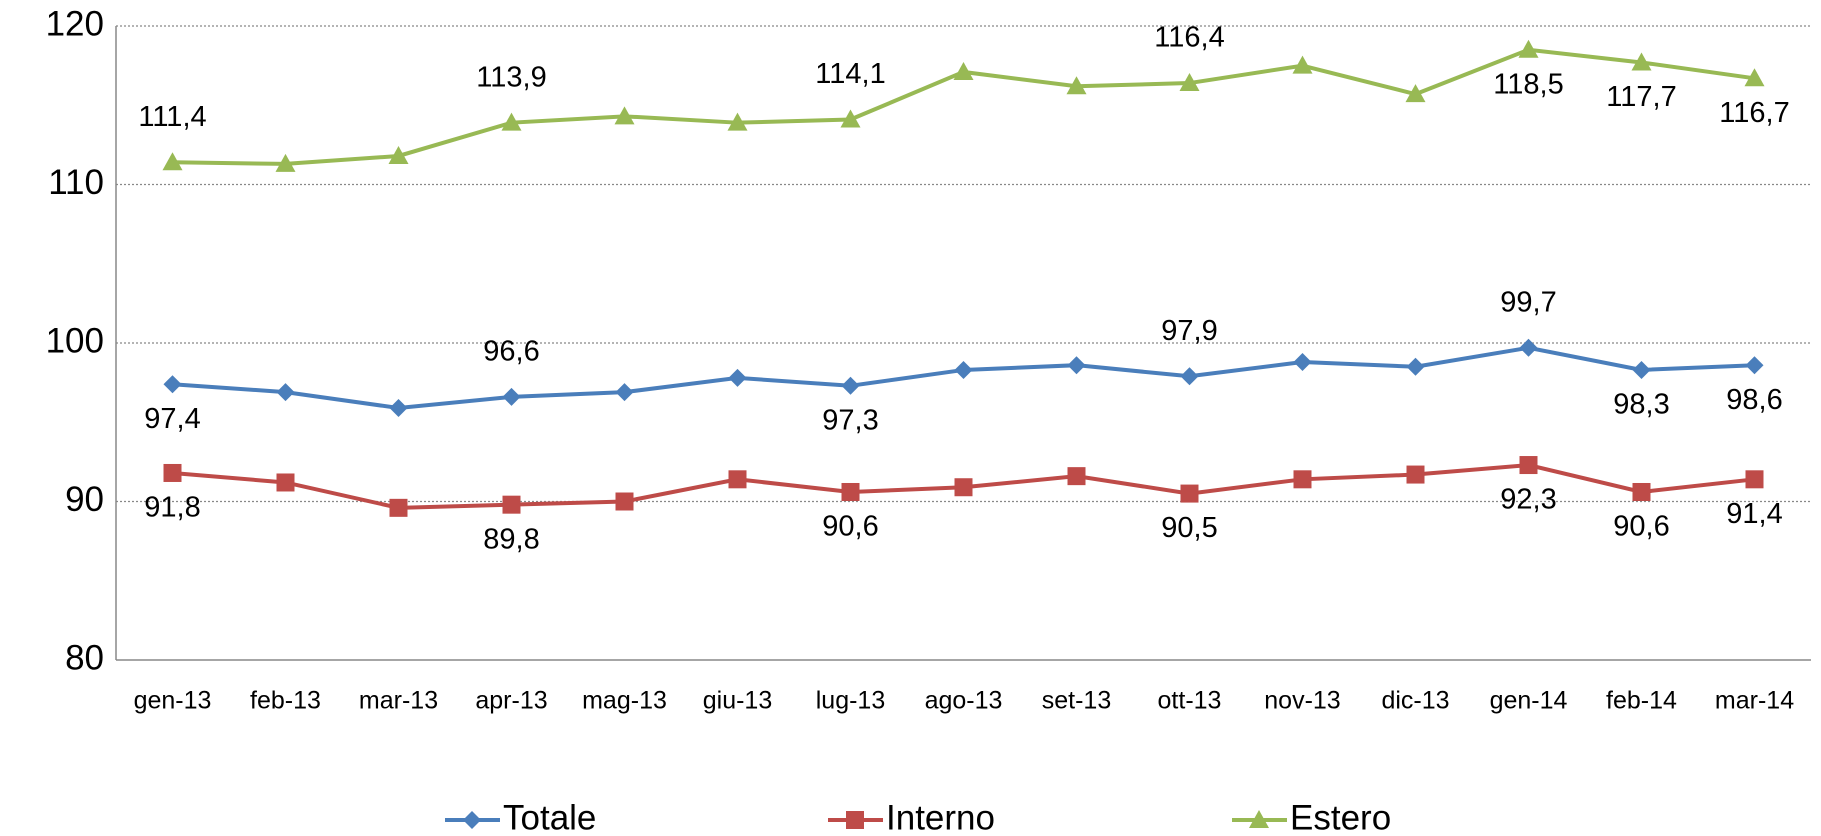 This screenshot has height=836, width=1821. Describe the element at coordinates (1189, 331) in the screenshot. I see `data-label: 97,9` at that location.